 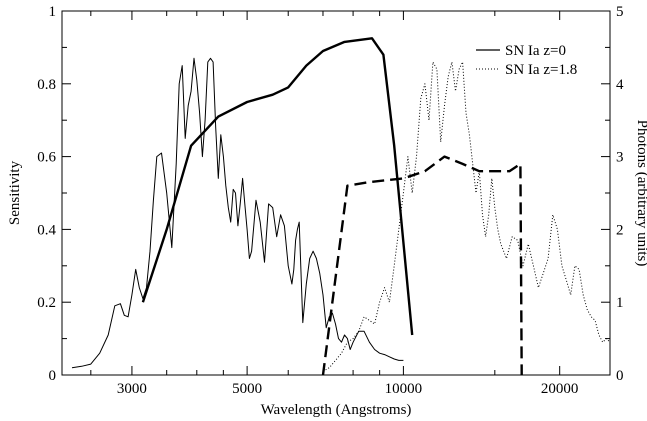 What do you see at coordinates (46, 158) in the screenshot?
I see `y-left-tick-label: 0.6` at bounding box center [46, 158].